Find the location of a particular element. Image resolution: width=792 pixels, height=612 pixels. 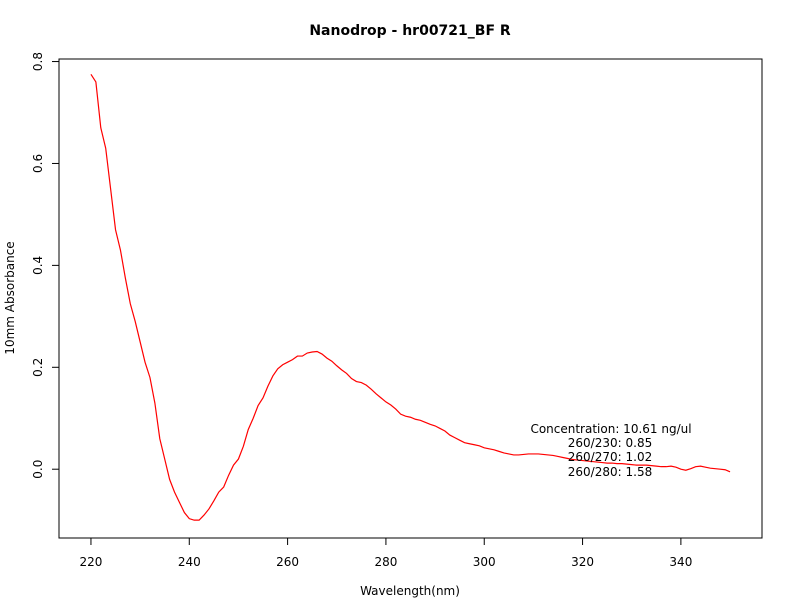

chart-title: Nanodrop - hr00721_BF R is located at coordinates (410, 31).